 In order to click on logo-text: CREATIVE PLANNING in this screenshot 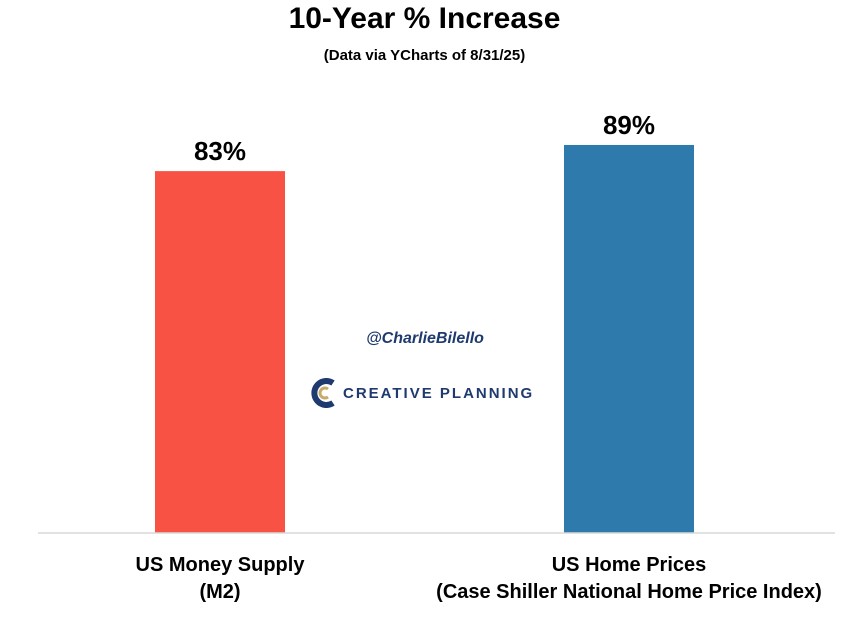, I will do `click(439, 393)`.